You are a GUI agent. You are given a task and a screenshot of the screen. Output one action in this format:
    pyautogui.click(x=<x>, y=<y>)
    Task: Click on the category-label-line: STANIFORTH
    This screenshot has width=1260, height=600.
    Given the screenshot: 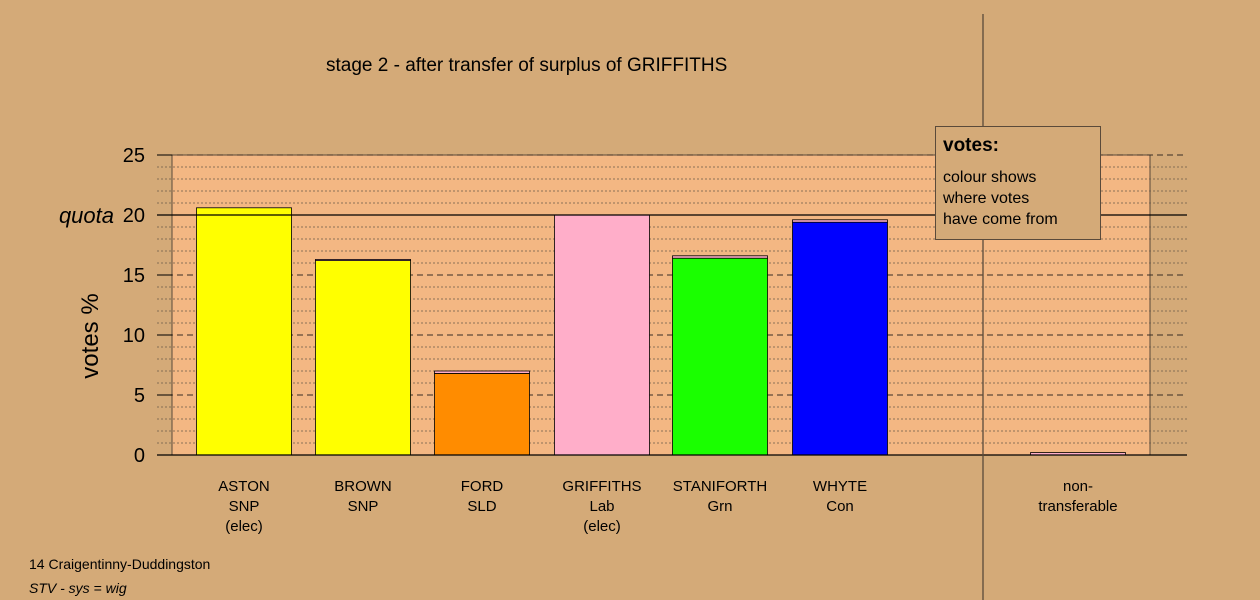 What is the action you would take?
    pyautogui.click(x=720, y=486)
    